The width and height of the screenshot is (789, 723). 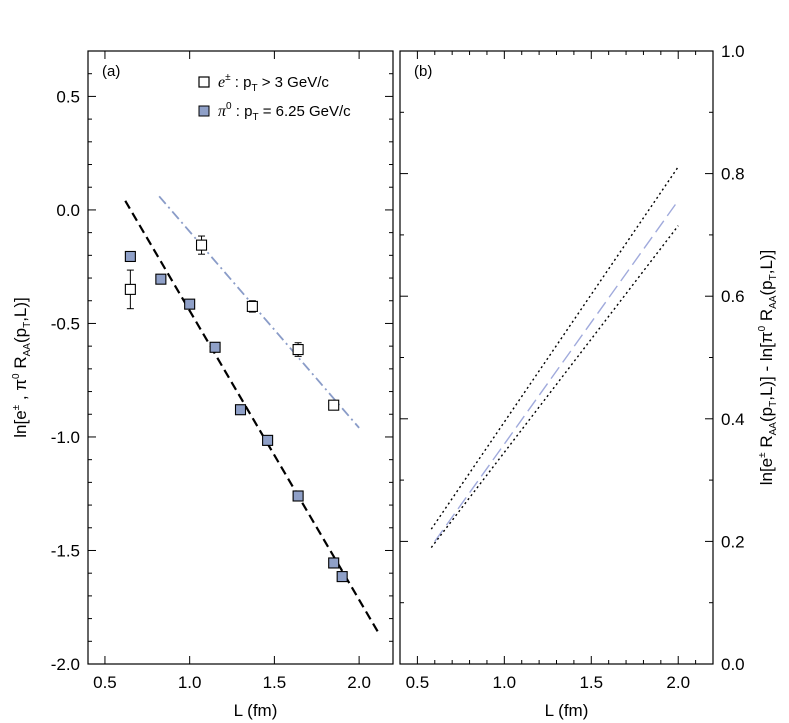 I want to click on panel-a-label: (a), so click(x=111, y=71).